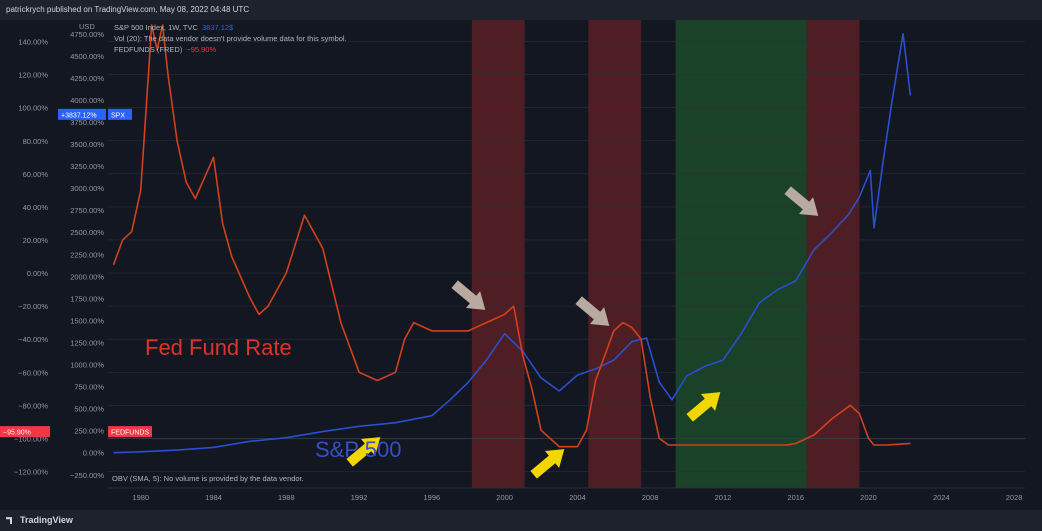  Describe the element at coordinates (87, 26) in the screenshot. I see `currency-label: USD` at that location.